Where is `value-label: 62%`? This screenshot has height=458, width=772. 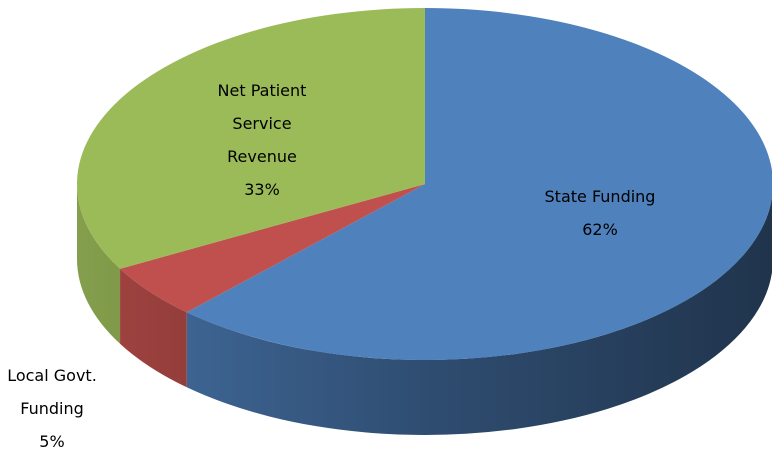 value-label: 62% is located at coordinates (600, 229).